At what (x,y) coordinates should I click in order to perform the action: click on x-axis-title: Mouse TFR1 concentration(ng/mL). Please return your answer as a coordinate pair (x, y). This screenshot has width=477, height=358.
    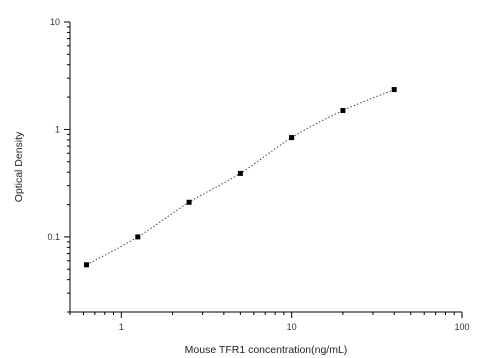
    Looking at the image, I should click on (266, 350).